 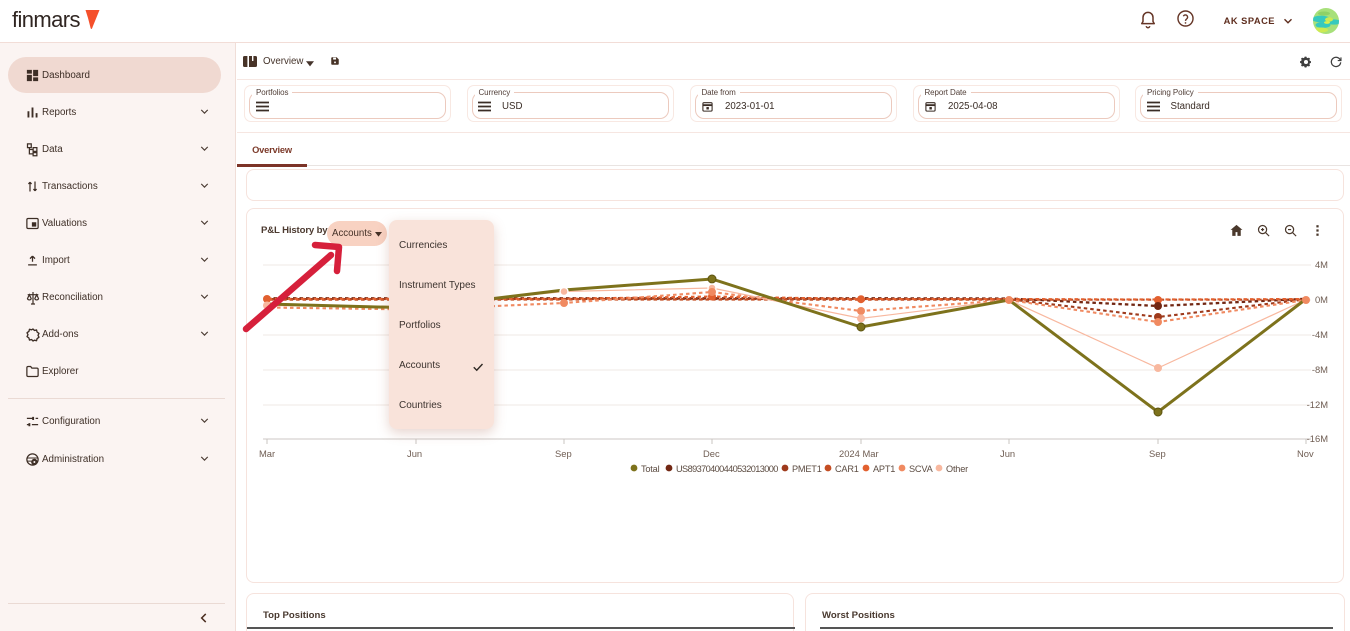 What do you see at coordinates (807, 469) in the screenshot?
I see `svg-text: PMET1` at bounding box center [807, 469].